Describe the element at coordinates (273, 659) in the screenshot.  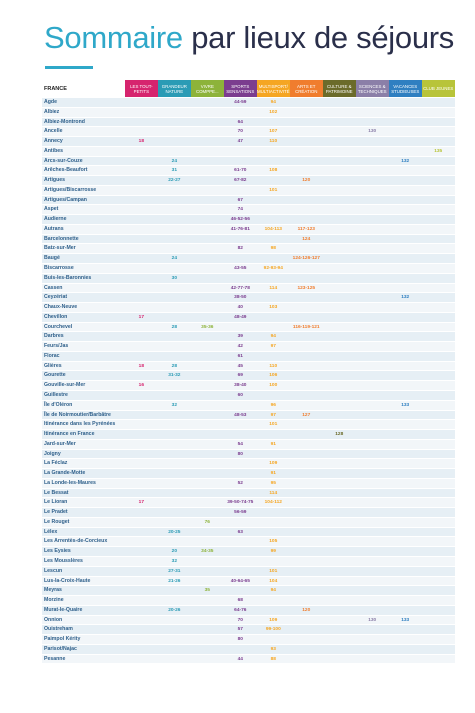
I see `page-ref: 88` at that location.